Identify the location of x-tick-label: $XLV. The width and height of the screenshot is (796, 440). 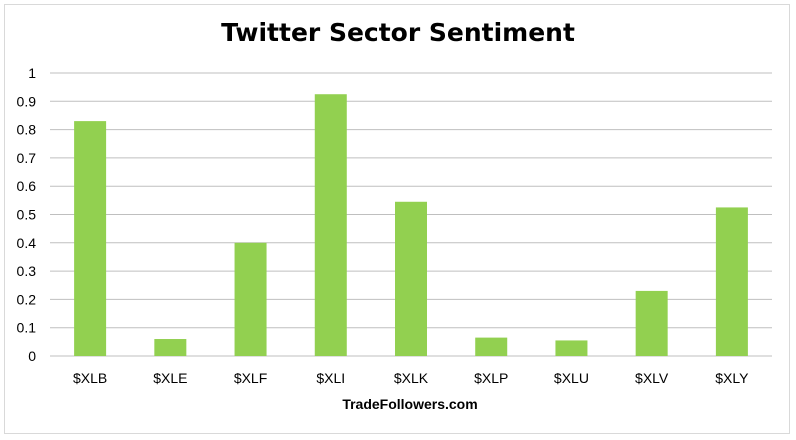
(652, 378).